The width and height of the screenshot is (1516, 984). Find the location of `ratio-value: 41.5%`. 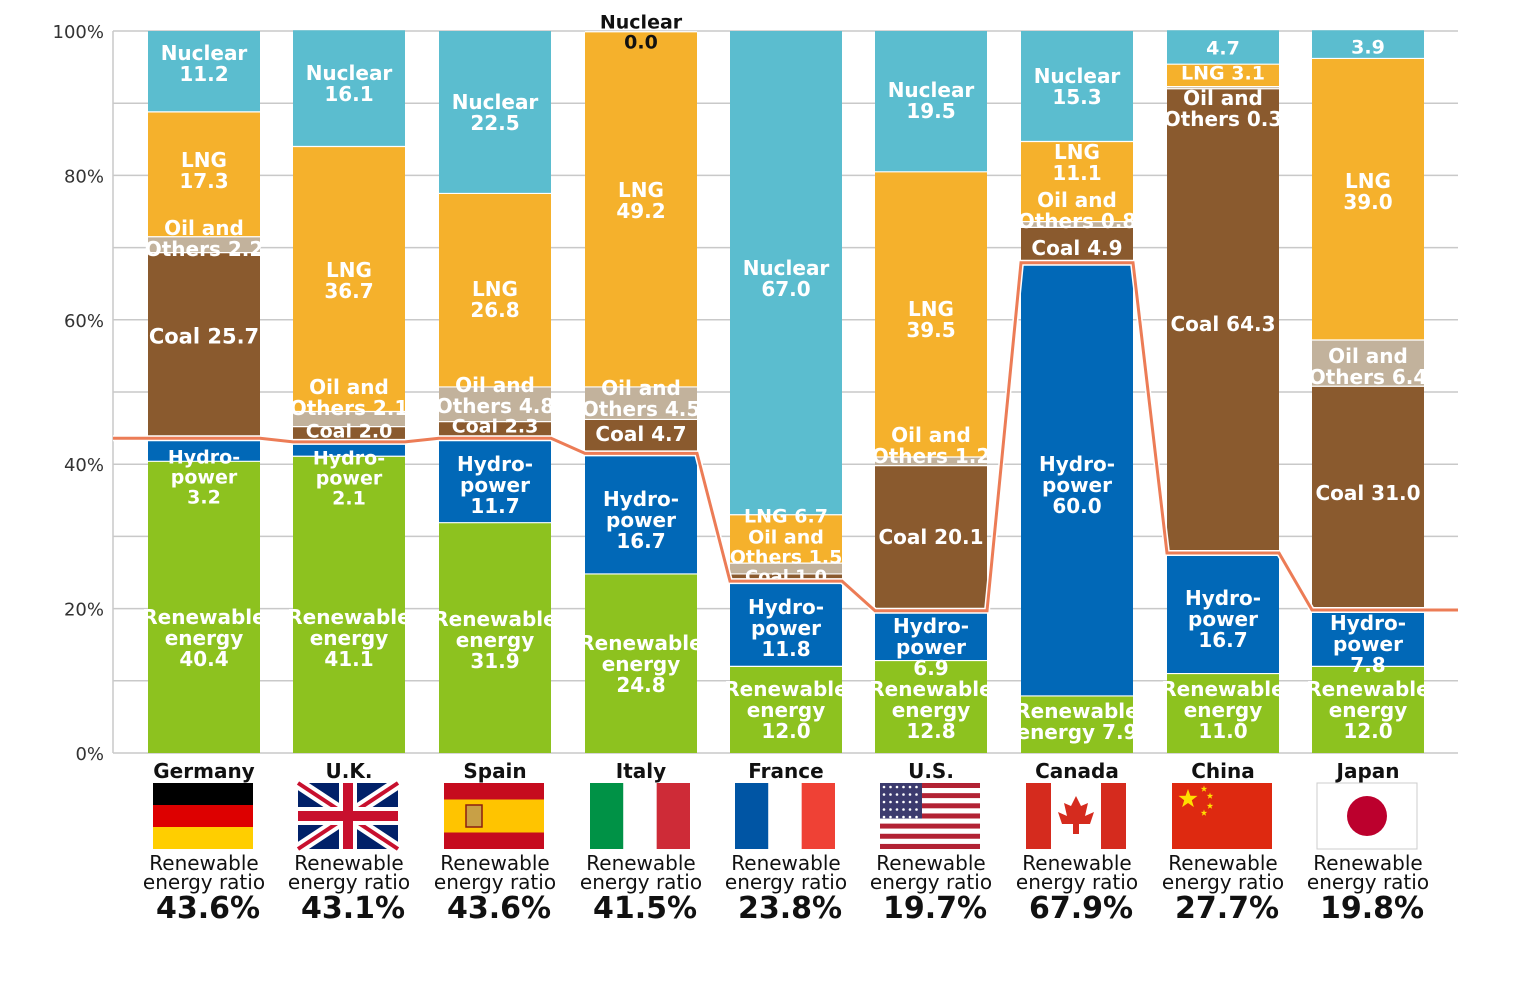

ratio-value: 41.5% is located at coordinates (645, 908).